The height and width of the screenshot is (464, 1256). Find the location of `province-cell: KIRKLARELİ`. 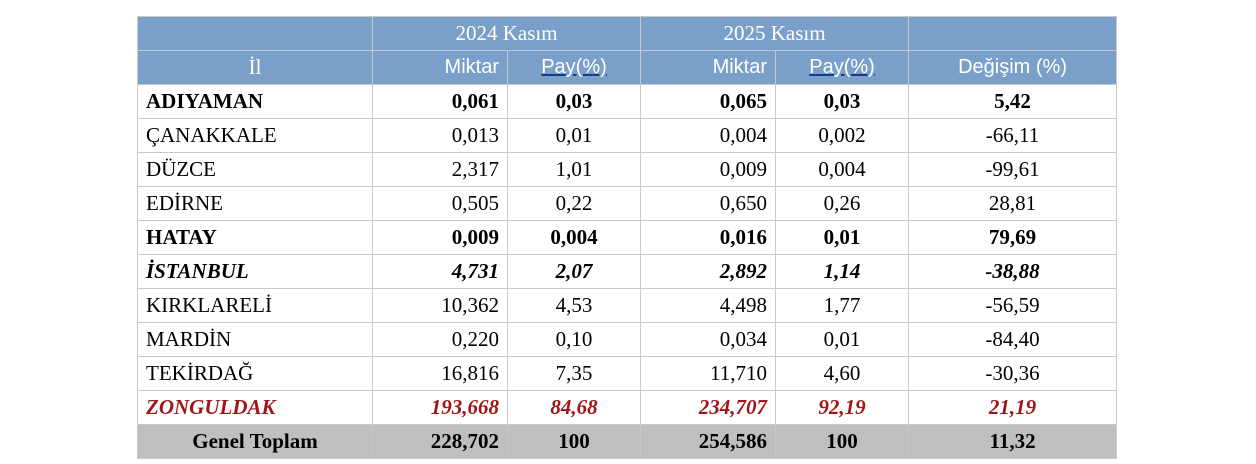

province-cell: KIRKLARELİ is located at coordinates (255, 305).